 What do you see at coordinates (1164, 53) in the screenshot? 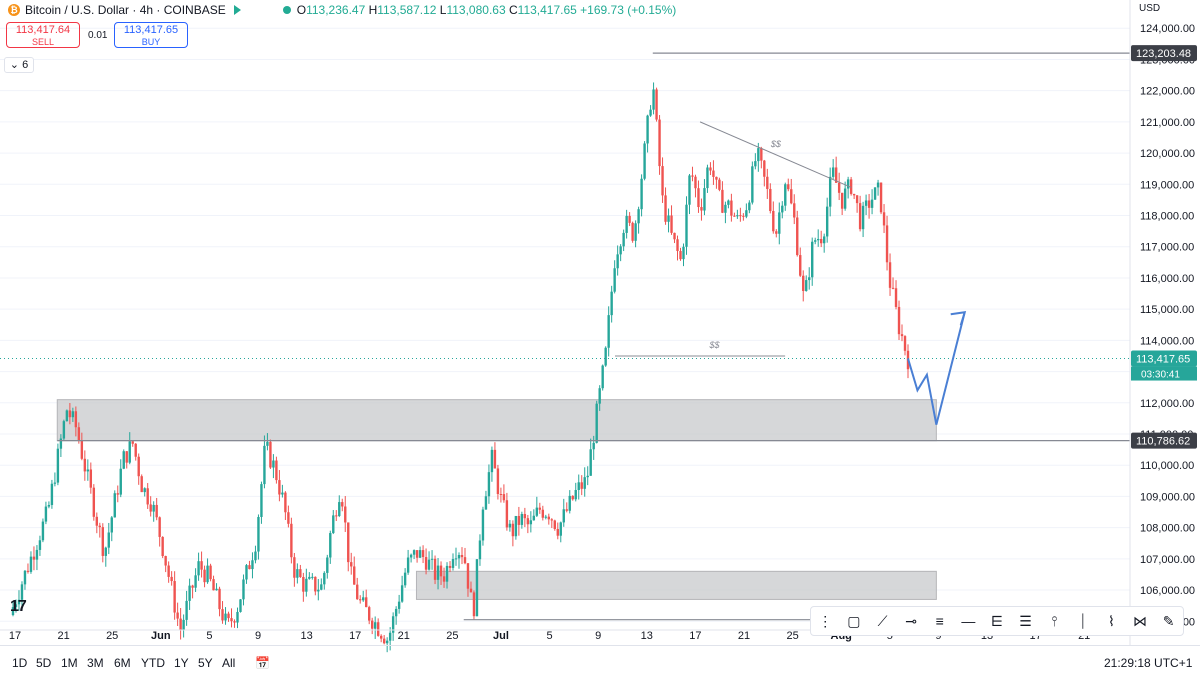
I see `top-level-price-label-bg` at bounding box center [1164, 53].